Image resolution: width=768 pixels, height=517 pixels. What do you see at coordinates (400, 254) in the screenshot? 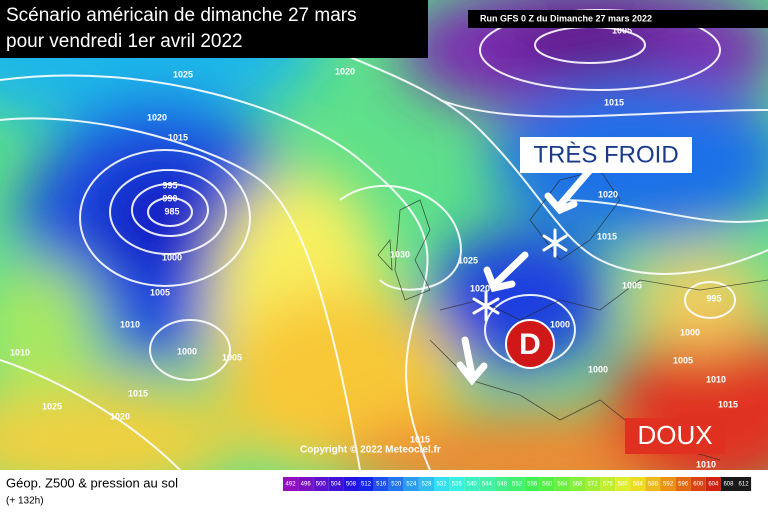
I see `isobar-label: 1030` at bounding box center [400, 254].